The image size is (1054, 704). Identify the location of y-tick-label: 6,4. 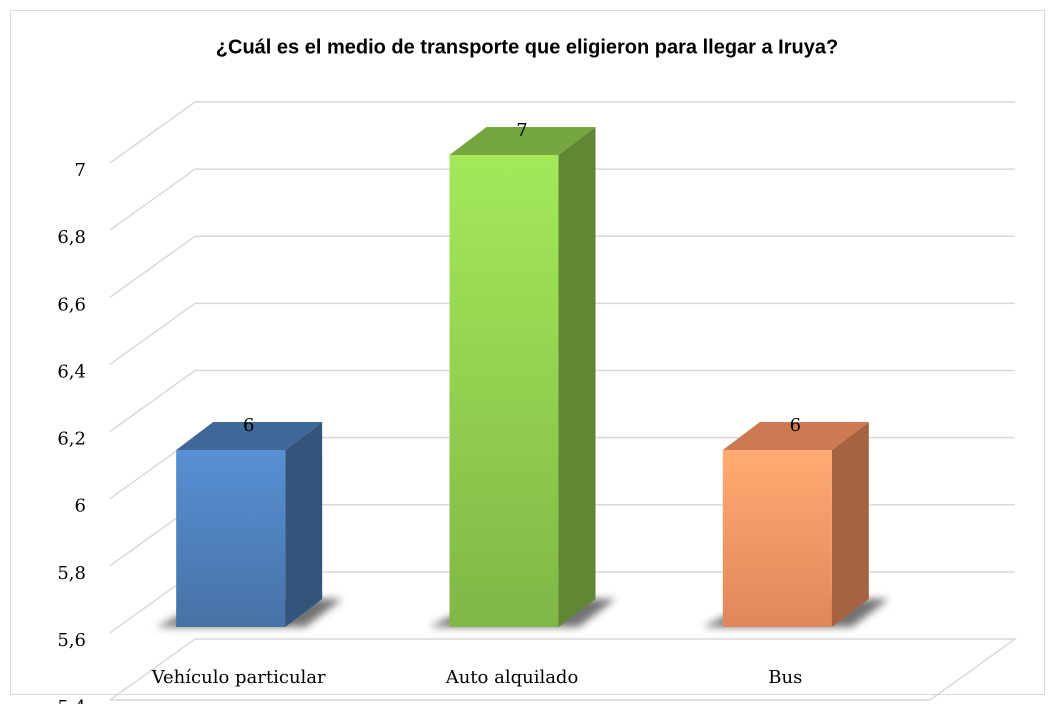
(71, 371).